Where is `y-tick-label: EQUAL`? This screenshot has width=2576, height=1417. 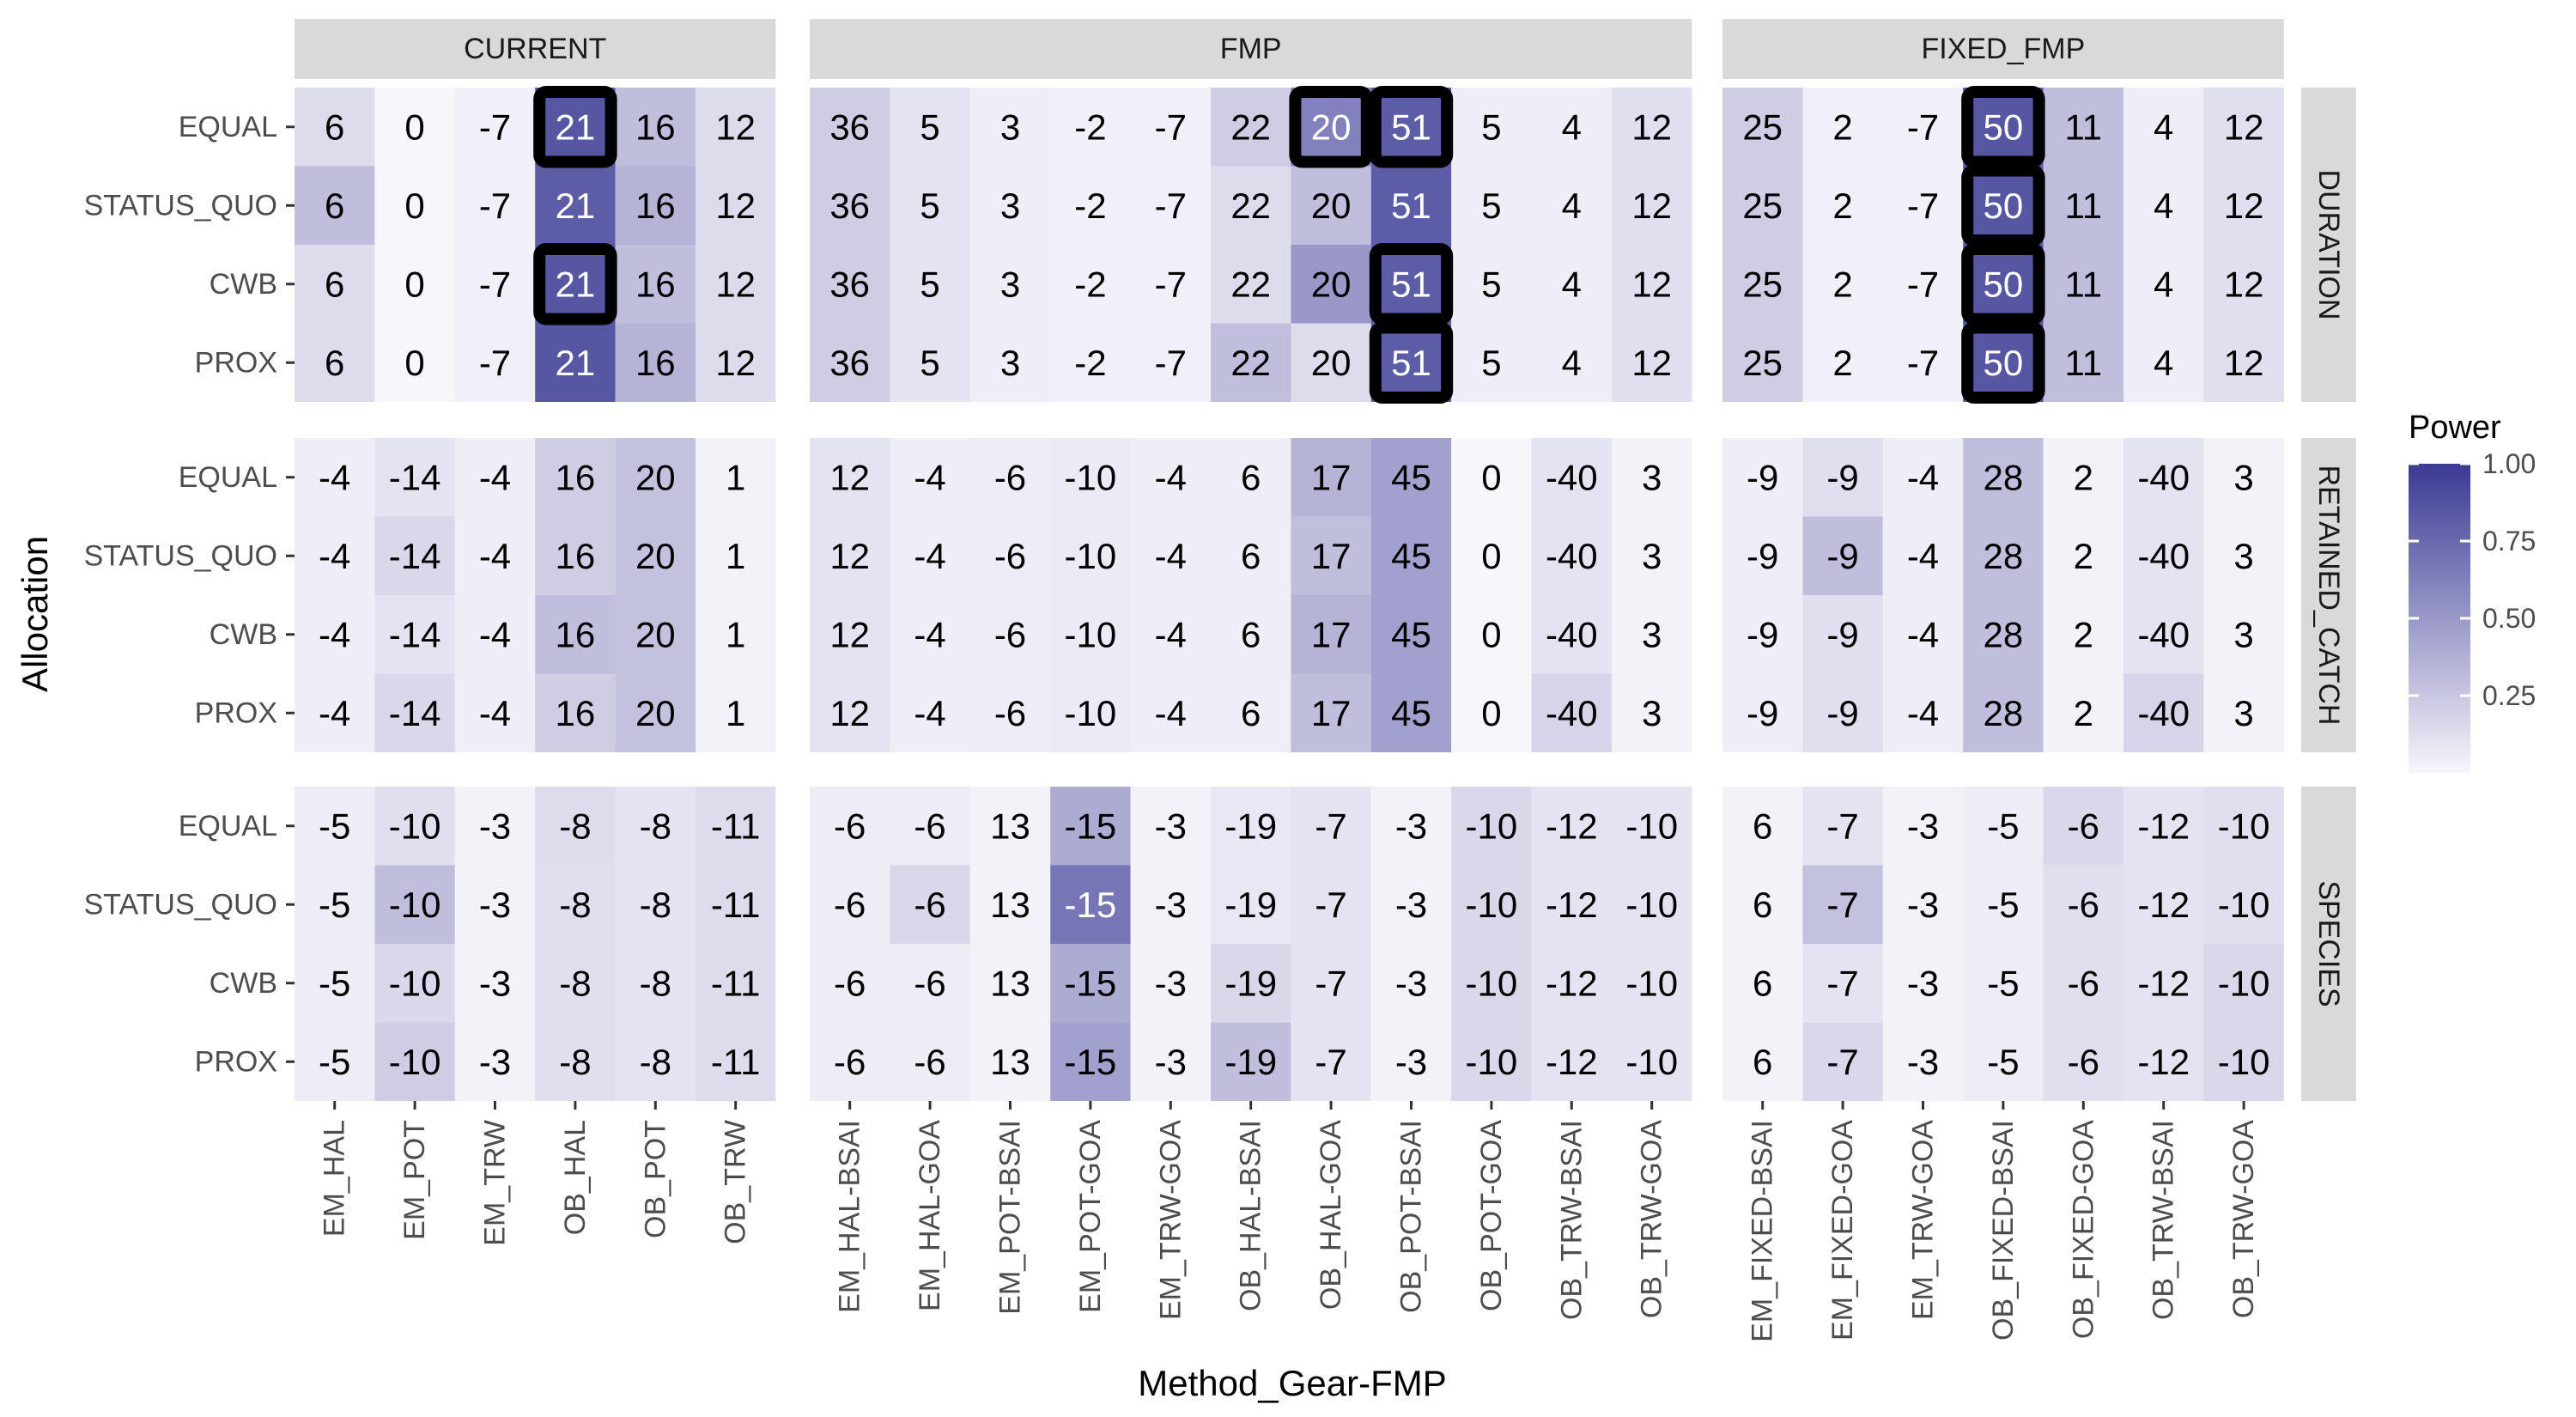
y-tick-label: EQUAL is located at coordinates (228, 477).